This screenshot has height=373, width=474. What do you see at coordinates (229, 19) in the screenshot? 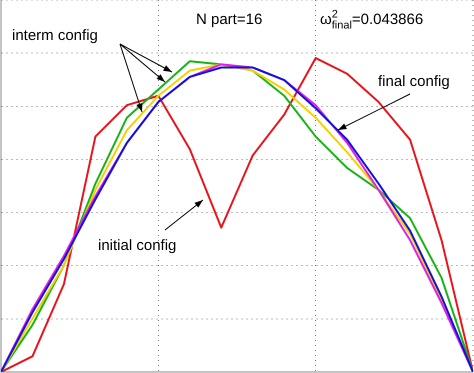
I see `text: N part=16` at bounding box center [229, 19].